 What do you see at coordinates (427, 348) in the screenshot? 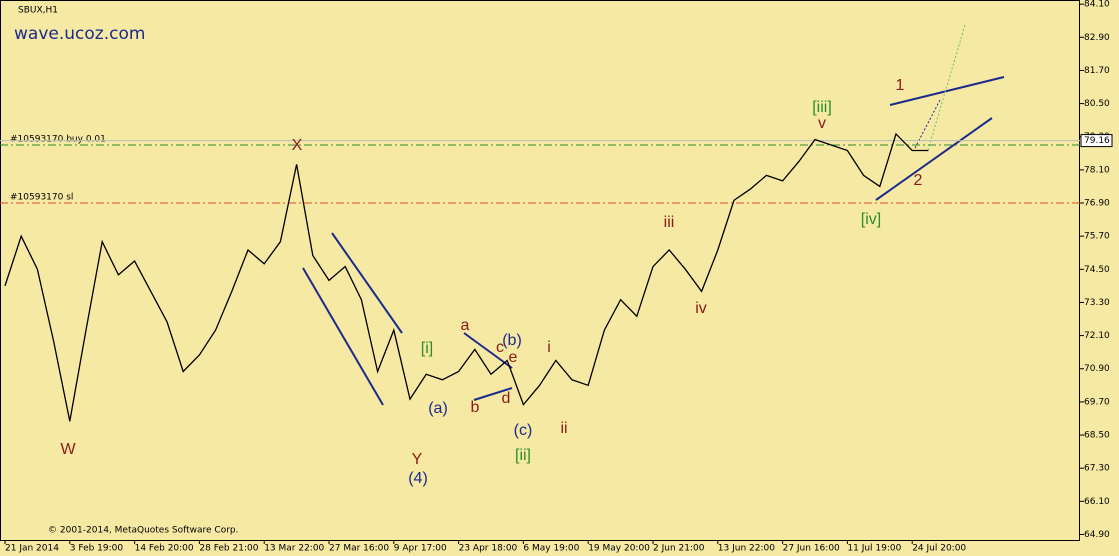
I see `wave-label: [i]` at bounding box center [427, 348].